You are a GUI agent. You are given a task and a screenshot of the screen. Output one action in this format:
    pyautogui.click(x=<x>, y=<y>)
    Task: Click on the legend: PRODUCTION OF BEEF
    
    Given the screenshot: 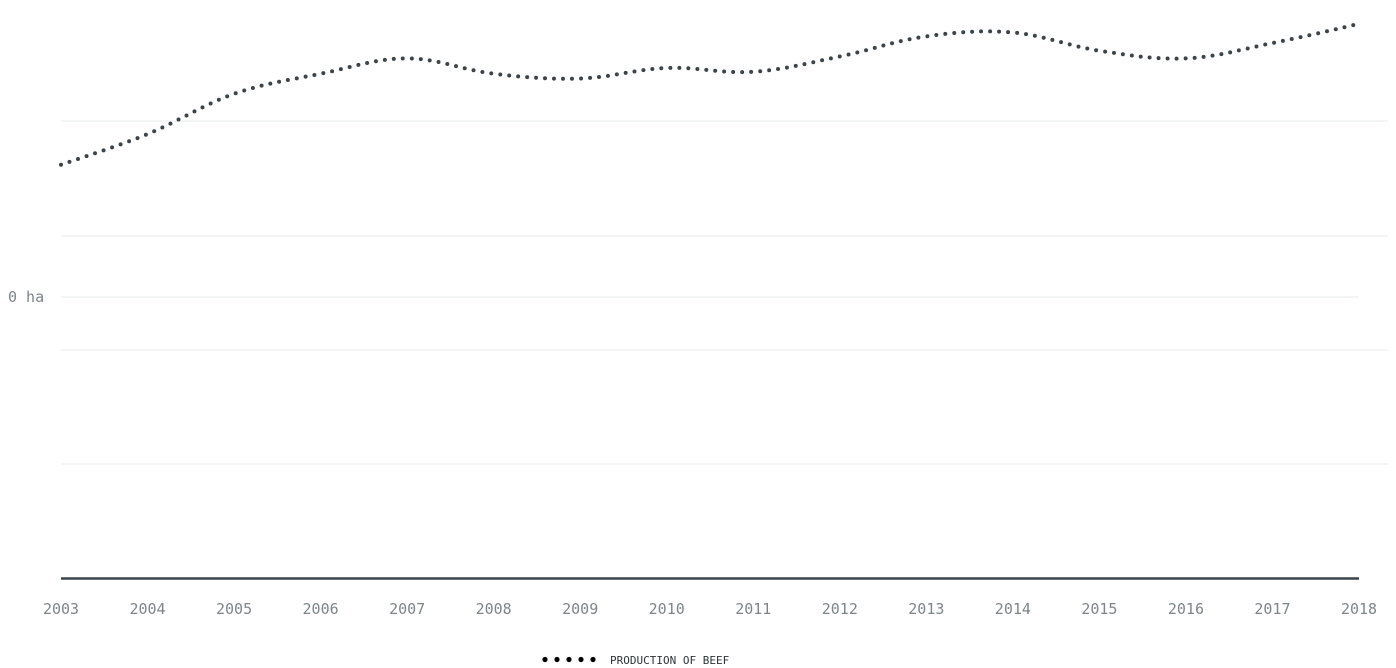 What is the action you would take?
    pyautogui.click(x=635, y=660)
    